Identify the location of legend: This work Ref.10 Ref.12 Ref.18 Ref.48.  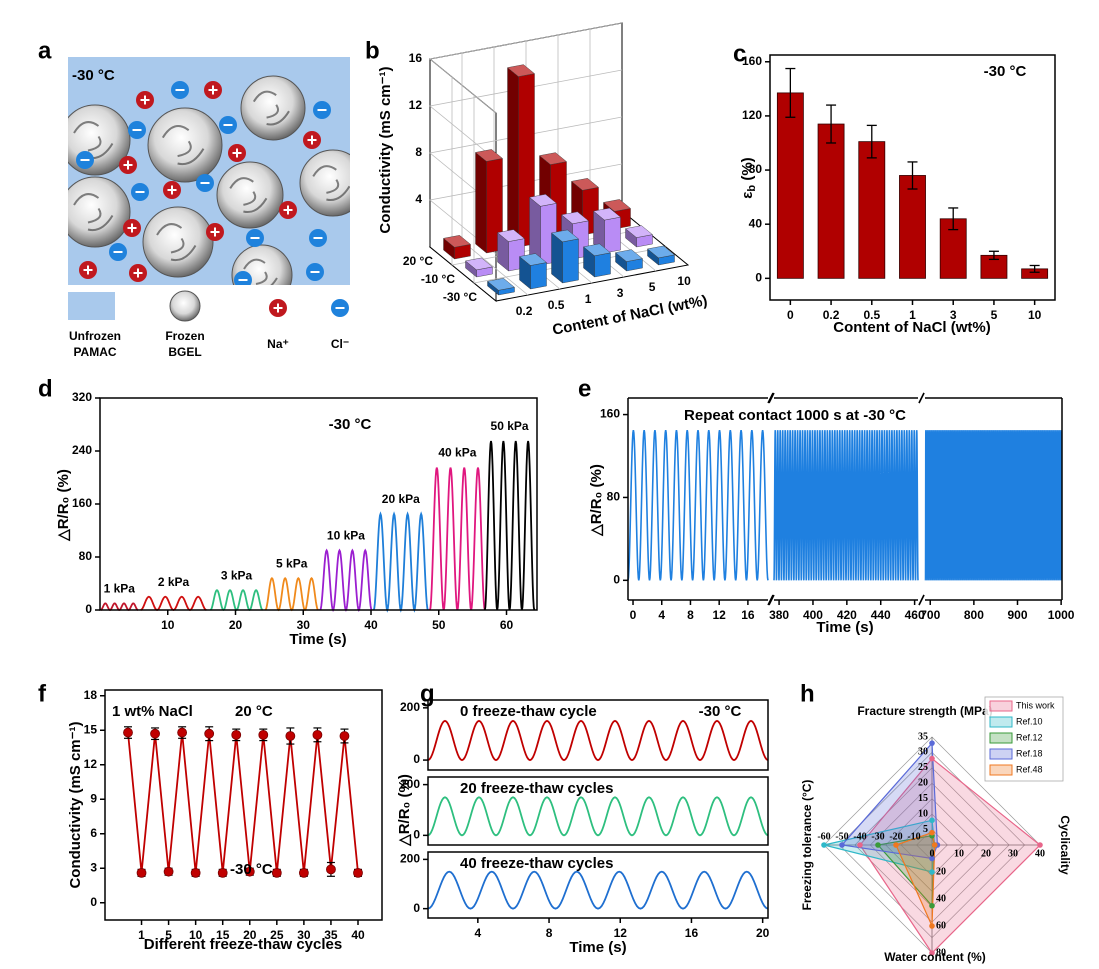
(1024, 739).